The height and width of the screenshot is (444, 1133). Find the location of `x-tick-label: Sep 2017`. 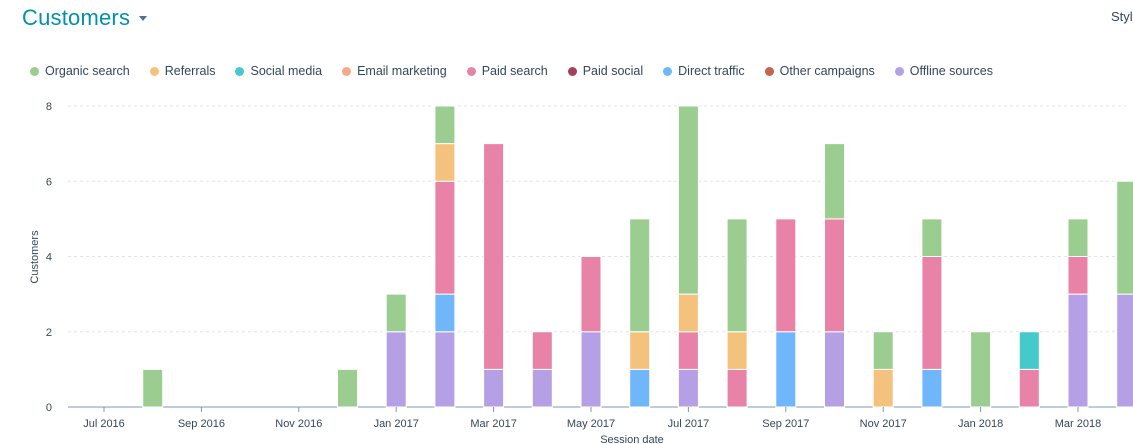

x-tick-label: Sep 2017 is located at coordinates (785, 424).